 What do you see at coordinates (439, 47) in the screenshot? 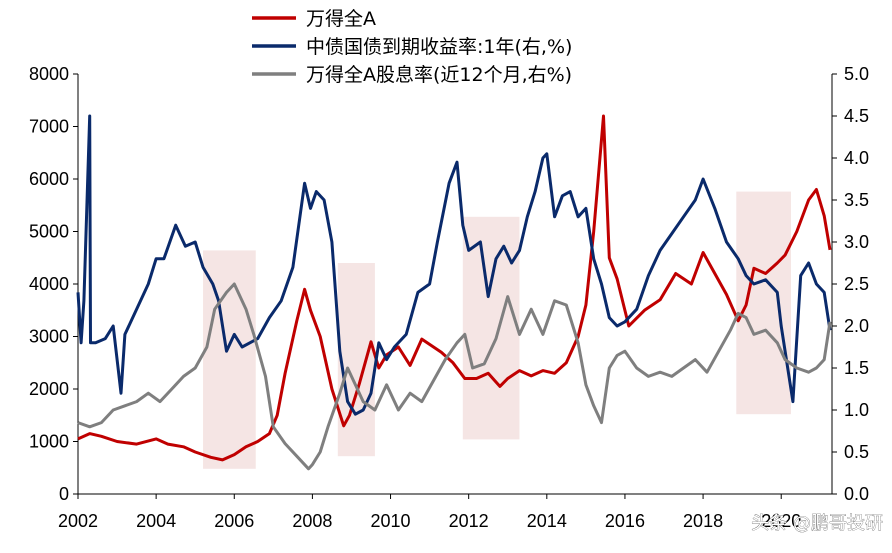
I see `legend-label-2: 中债国债到期收益率:1年(右,%)` at bounding box center [439, 47].